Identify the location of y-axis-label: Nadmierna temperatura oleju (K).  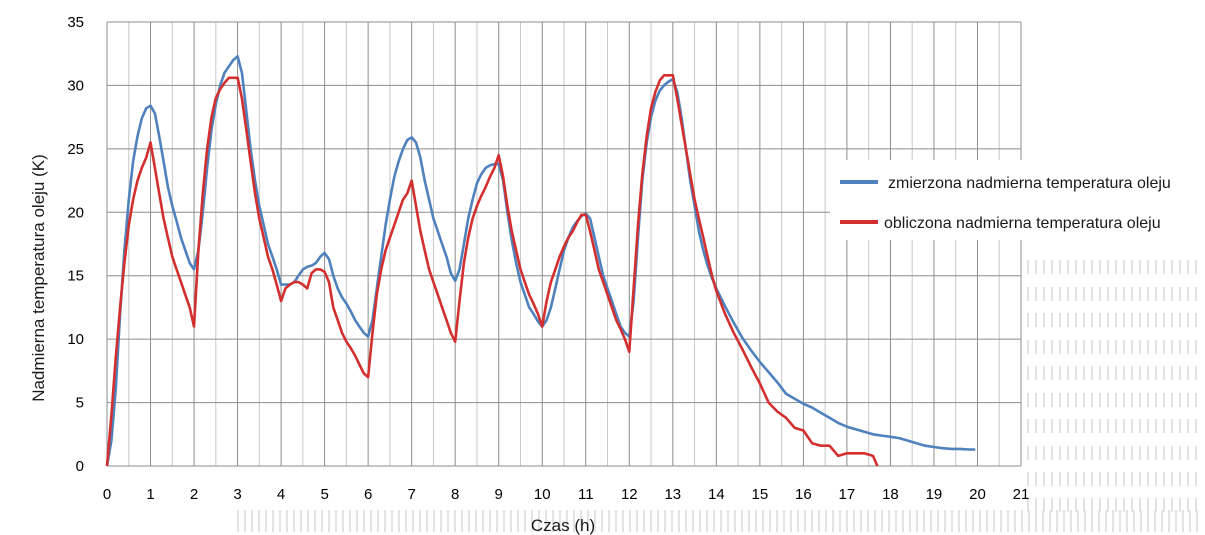
(38, 278).